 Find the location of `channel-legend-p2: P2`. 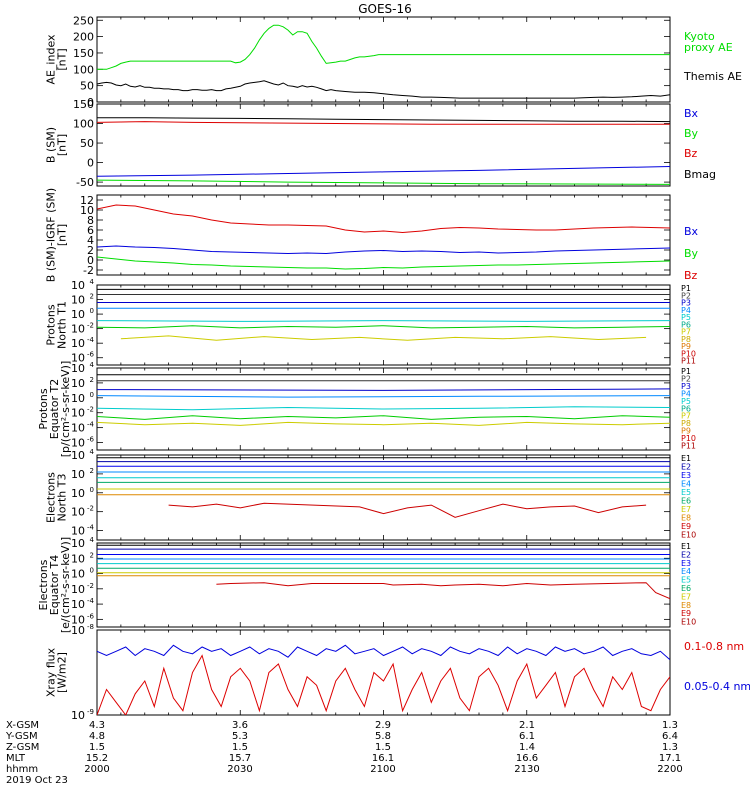

channel-legend-p2: P2 is located at coordinates (686, 295).